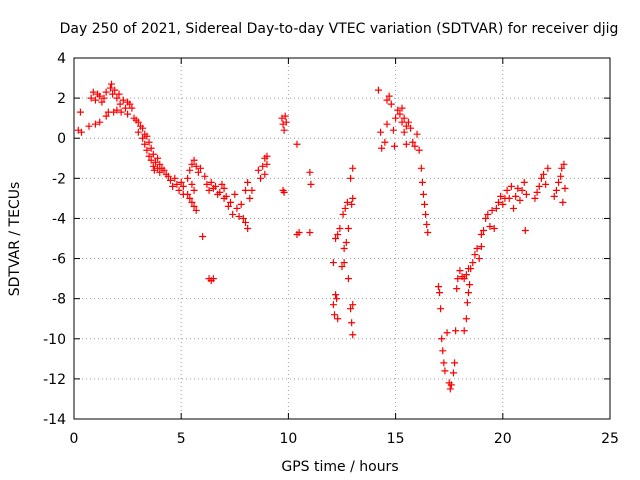  Describe the element at coordinates (61, 59) in the screenshot. I see `y-tick-label: 4` at that location.